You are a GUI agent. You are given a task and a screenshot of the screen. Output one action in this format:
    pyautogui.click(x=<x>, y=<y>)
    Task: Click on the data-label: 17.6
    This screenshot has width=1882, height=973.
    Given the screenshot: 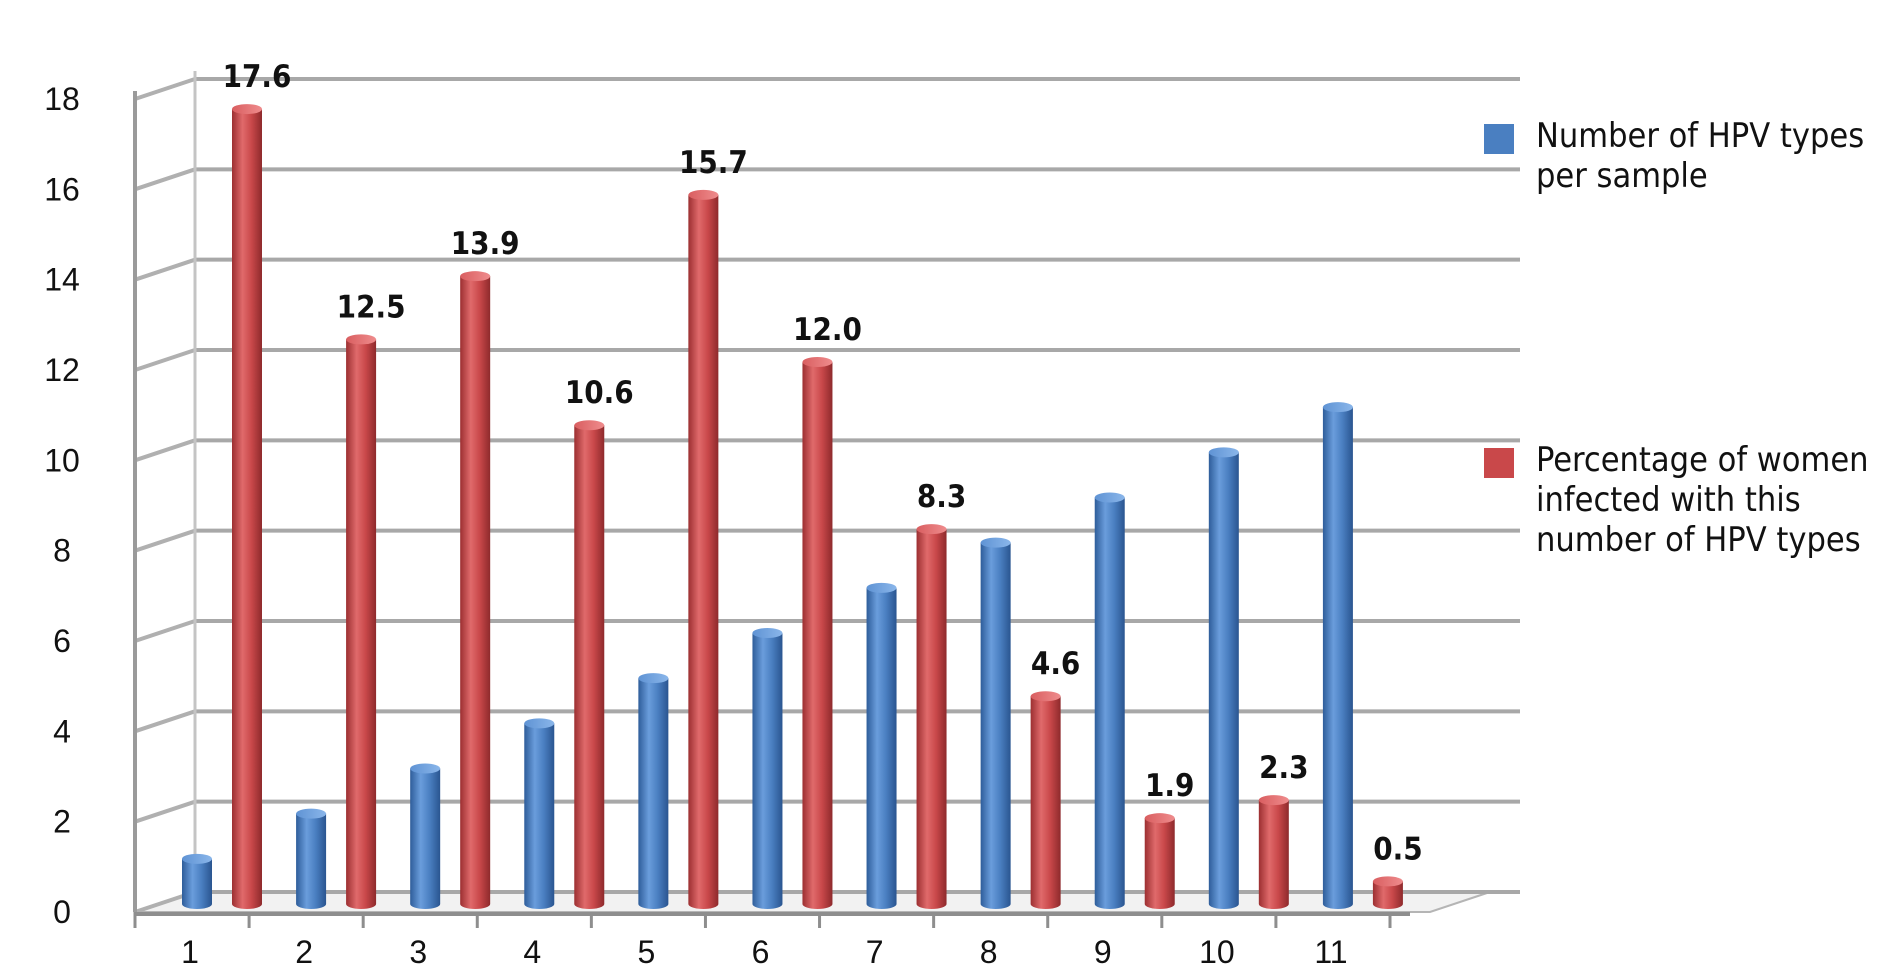 What is the action you would take?
    pyautogui.click(x=257, y=77)
    